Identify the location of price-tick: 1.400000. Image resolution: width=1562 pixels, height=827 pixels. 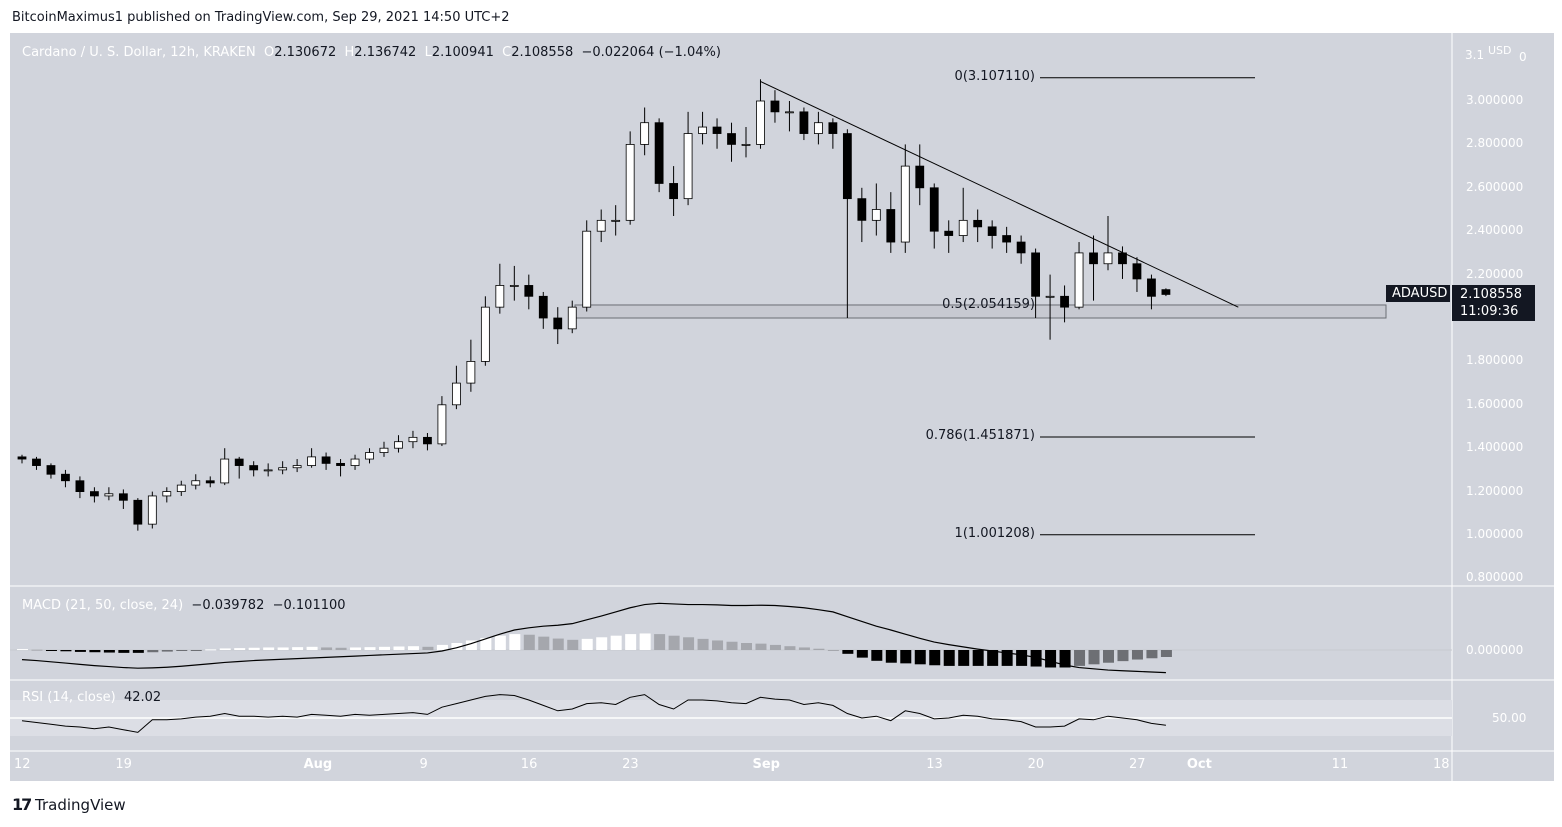
(1495, 447).